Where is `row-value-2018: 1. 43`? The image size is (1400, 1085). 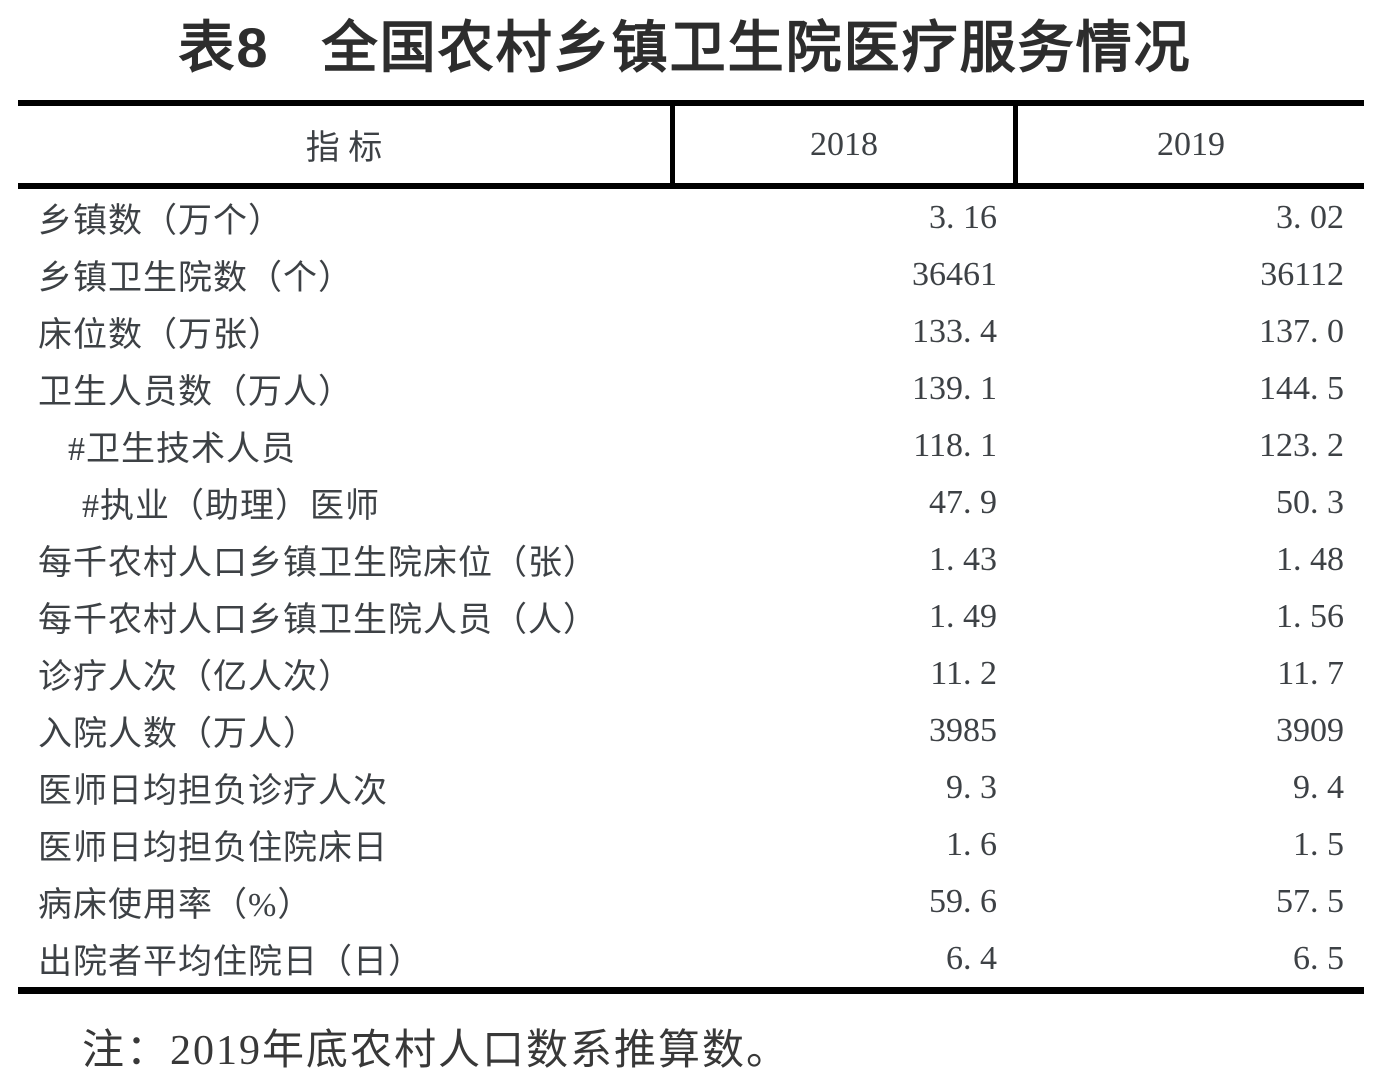
row-value-2018: 1. 43 is located at coordinates (963, 559).